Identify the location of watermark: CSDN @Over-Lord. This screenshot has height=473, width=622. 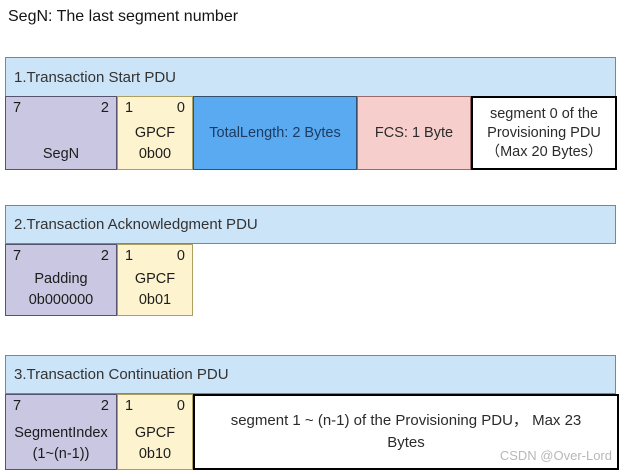
(555, 455).